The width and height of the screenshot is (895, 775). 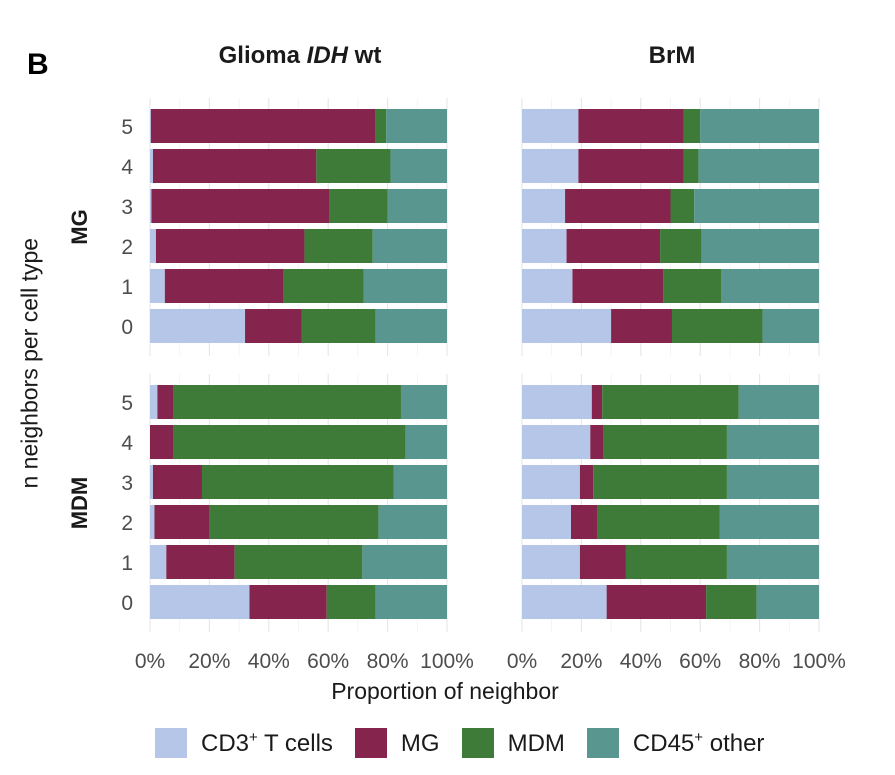 What do you see at coordinates (150, 126) in the screenshot?
I see `bar-segment-glioma-mg-n5-cd3` at bounding box center [150, 126].